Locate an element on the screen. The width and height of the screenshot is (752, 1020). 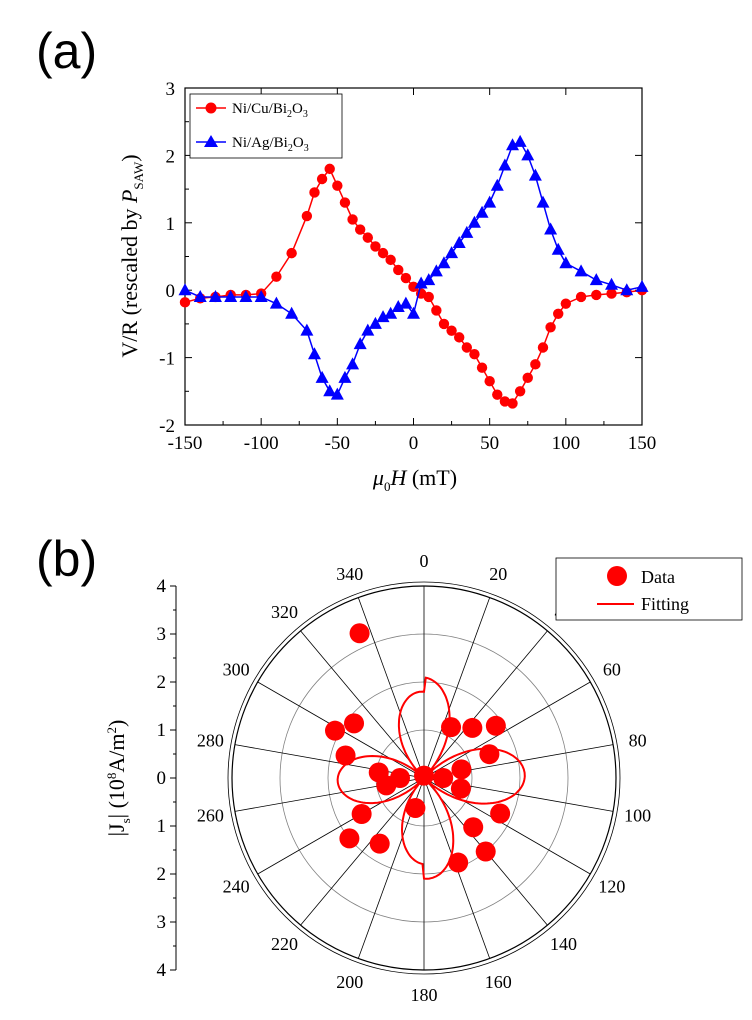
x-tick-label: 150 is located at coordinates (642, 443).